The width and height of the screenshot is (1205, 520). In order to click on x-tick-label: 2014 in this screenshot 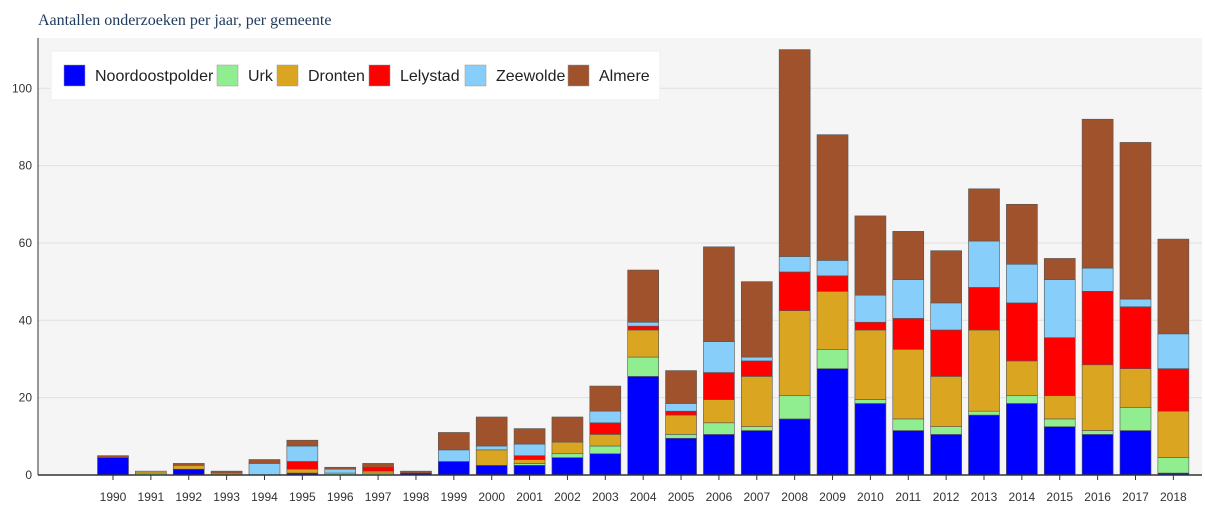, I will do `click(1022, 497)`.